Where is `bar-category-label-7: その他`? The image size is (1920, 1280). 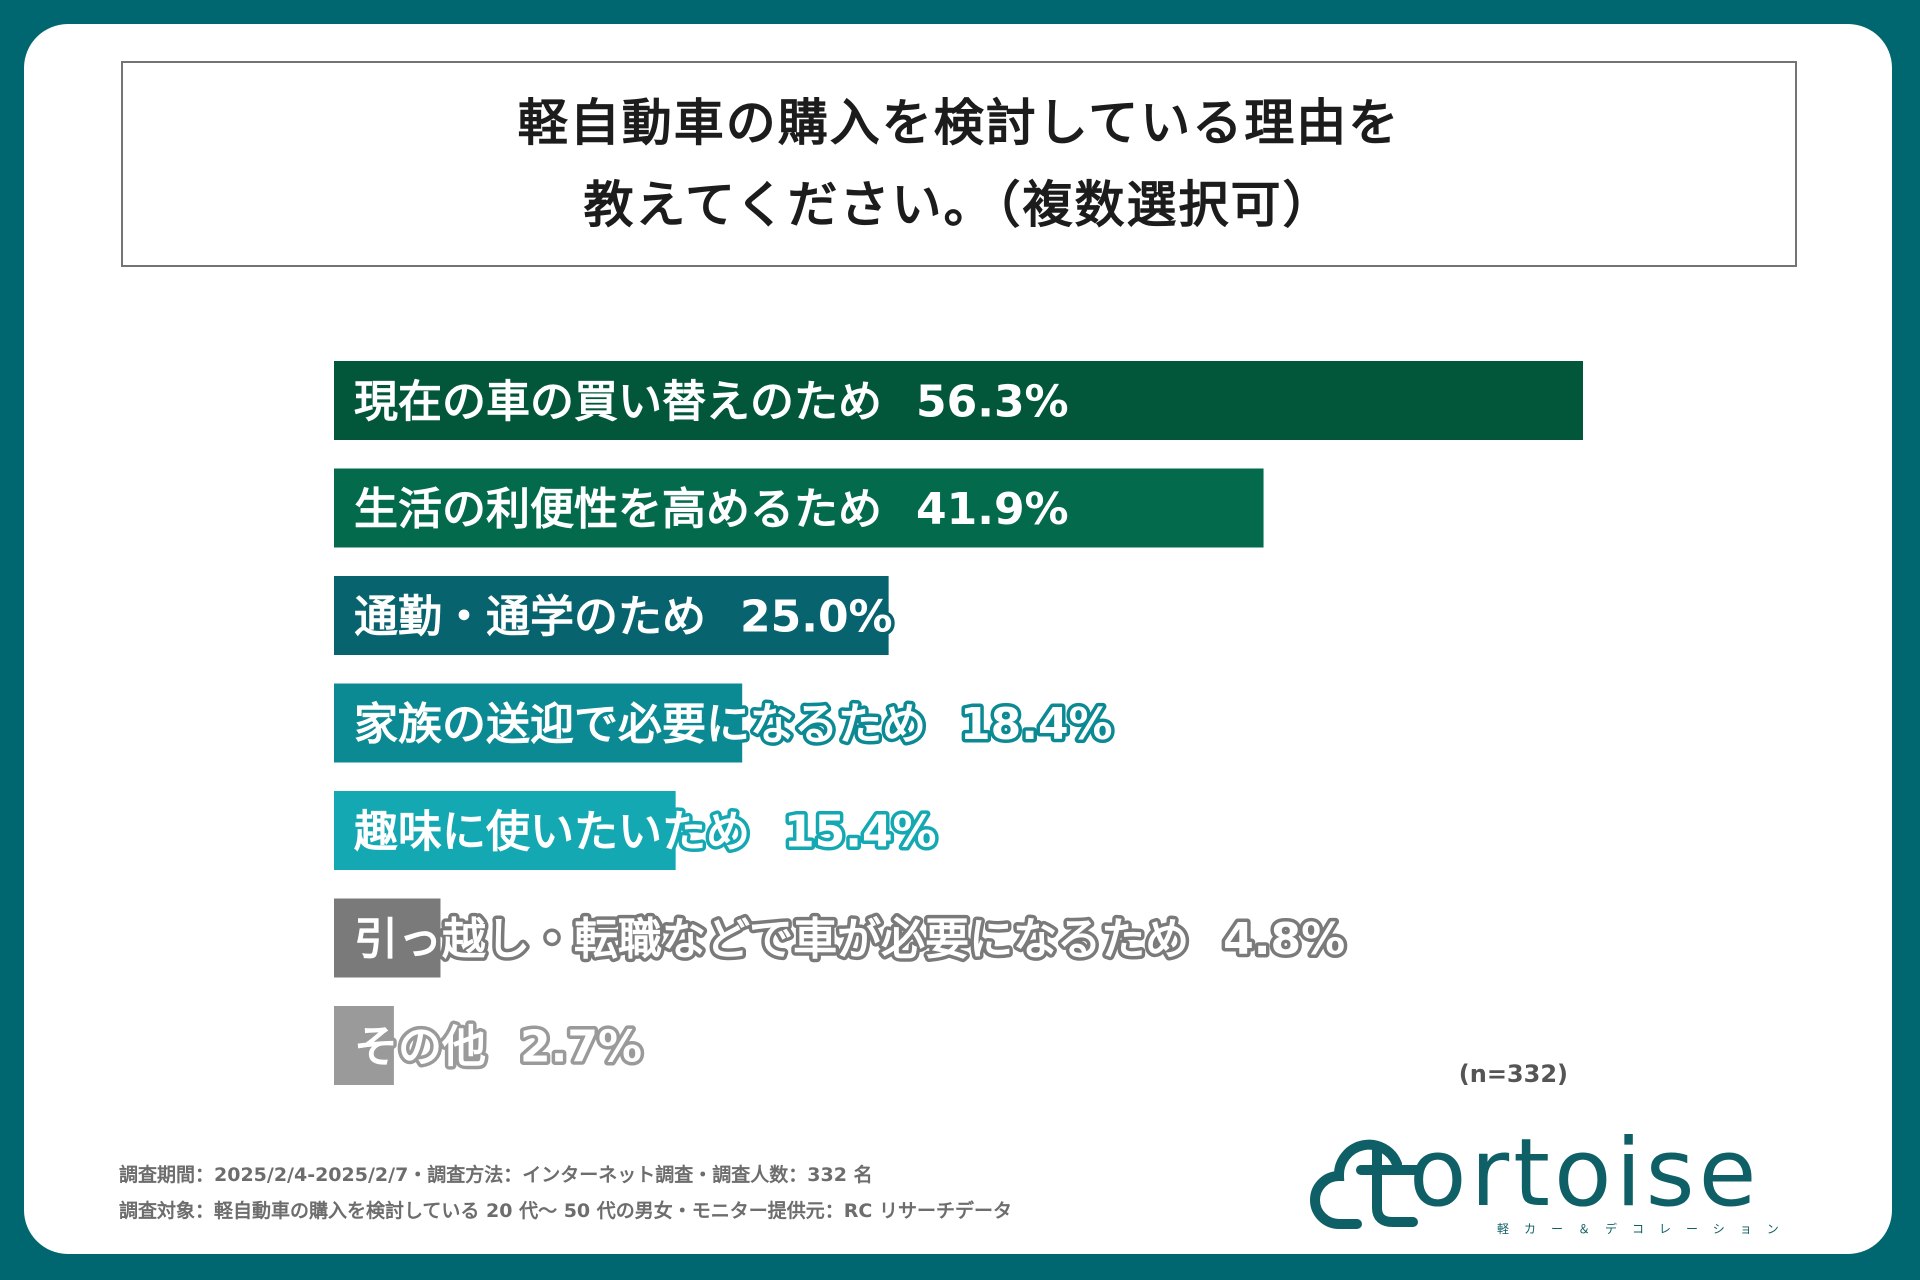 bar-category-label-7: その他 is located at coordinates (420, 1047).